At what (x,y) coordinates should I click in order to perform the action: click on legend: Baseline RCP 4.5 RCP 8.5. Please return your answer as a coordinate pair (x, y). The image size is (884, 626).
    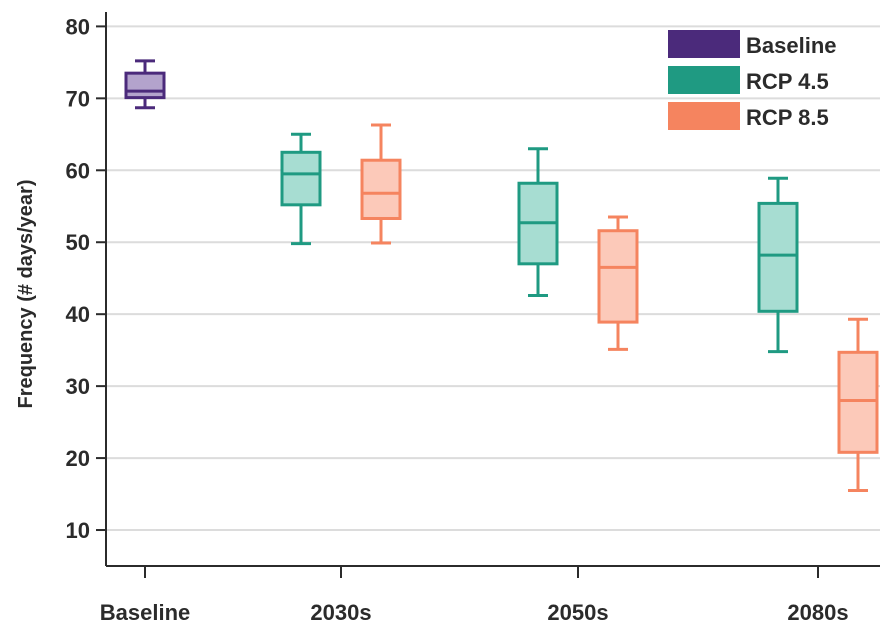
    Looking at the image, I should click on (752, 80).